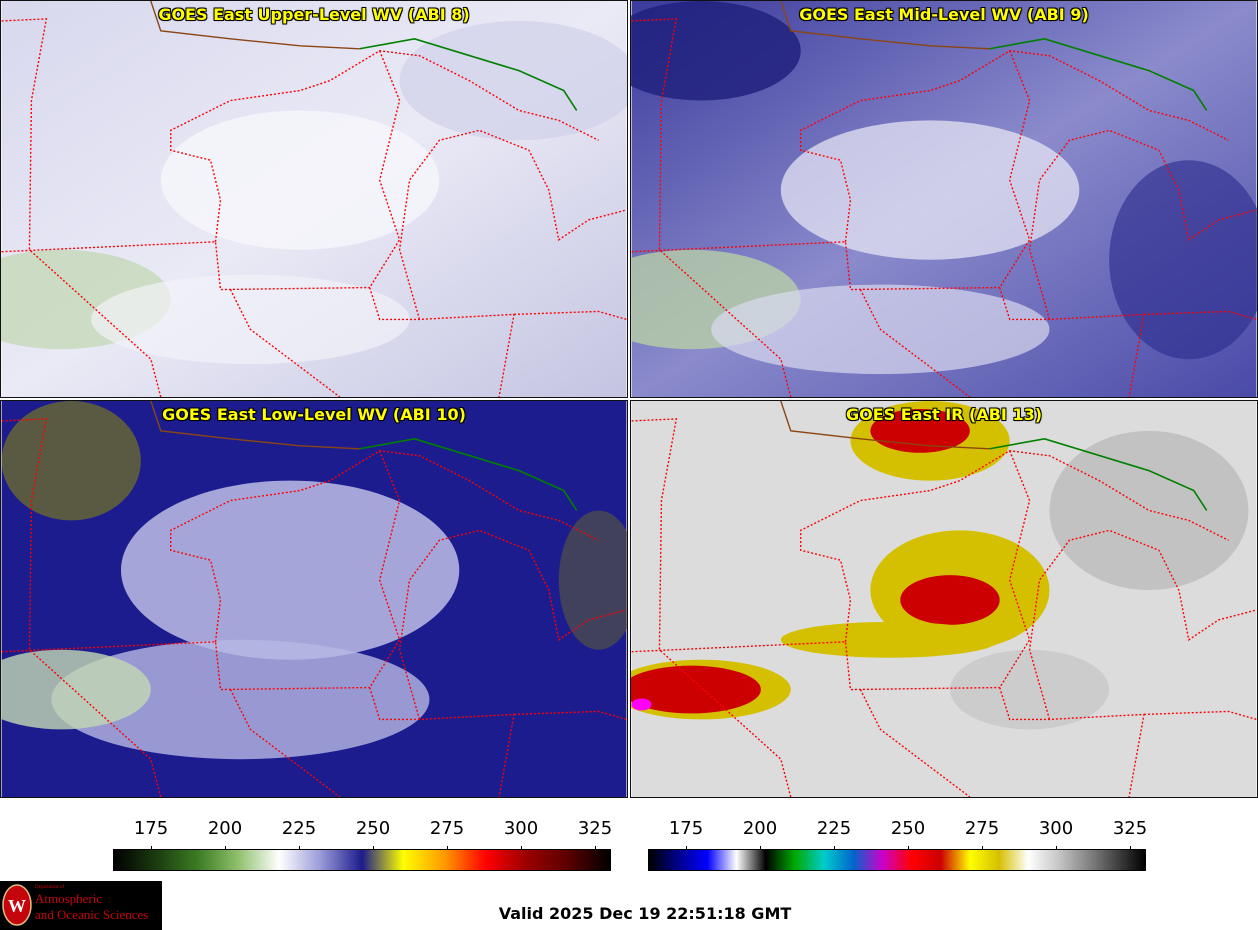 This screenshot has width=1258, height=930. Describe the element at coordinates (944, 14) in the screenshot. I see `panel-title: GOES East Mid-Level WV (ABI 9)` at that location.